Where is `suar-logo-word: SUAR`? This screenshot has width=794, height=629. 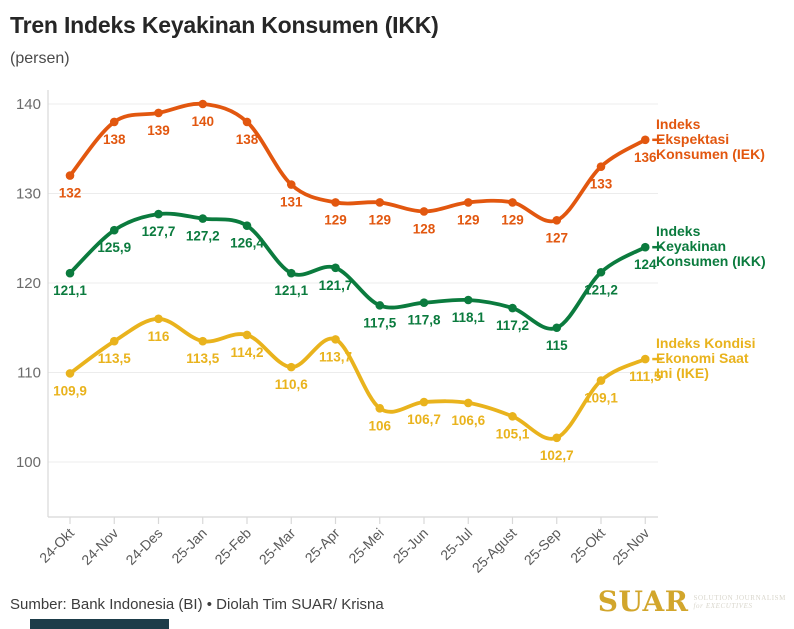
suar-logo-word: SUAR is located at coordinates (643, 601).